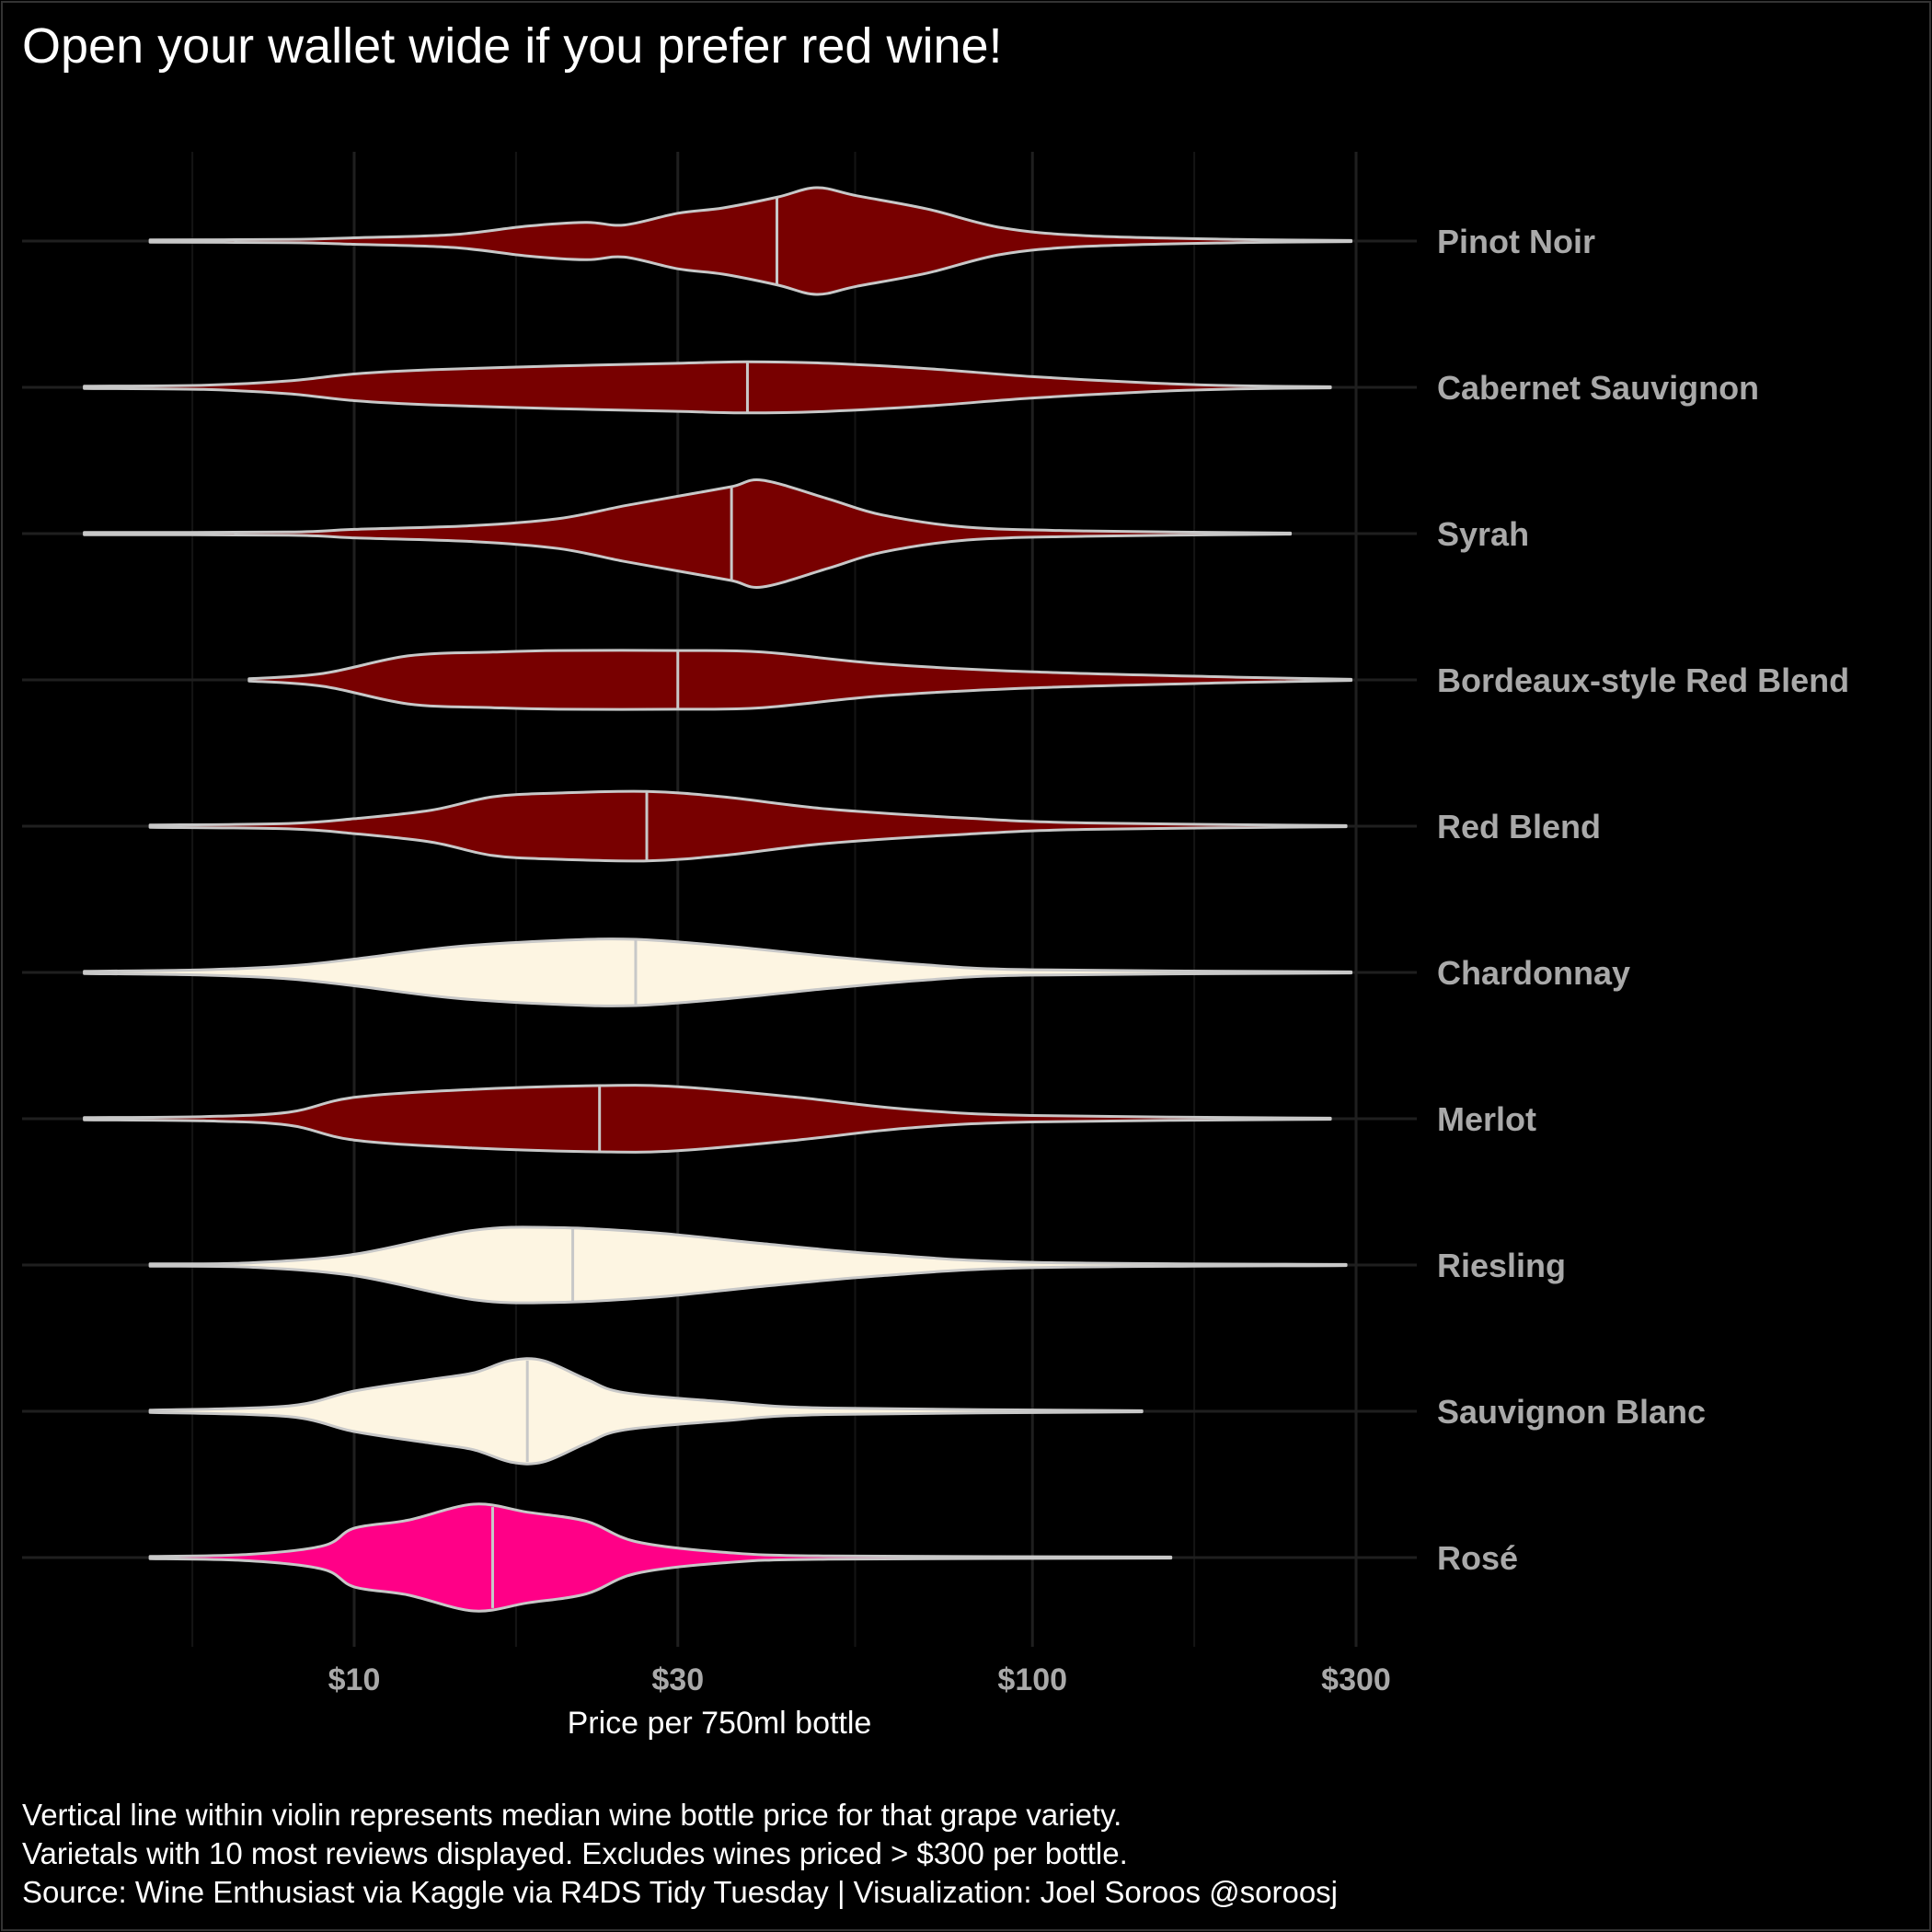 Image resolution: width=1932 pixels, height=1932 pixels. Describe the element at coordinates (800, 680) in the screenshot. I see `violin-bordeaux-style-red-blend` at that location.